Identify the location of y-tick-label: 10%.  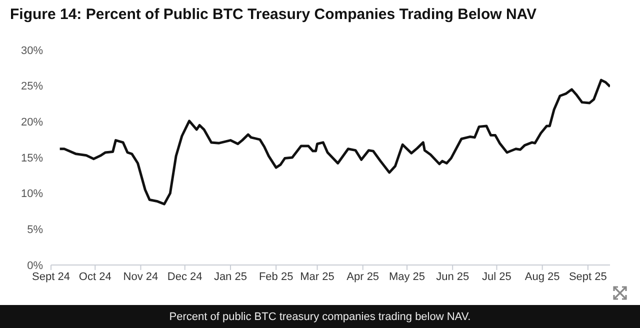
(32, 194).